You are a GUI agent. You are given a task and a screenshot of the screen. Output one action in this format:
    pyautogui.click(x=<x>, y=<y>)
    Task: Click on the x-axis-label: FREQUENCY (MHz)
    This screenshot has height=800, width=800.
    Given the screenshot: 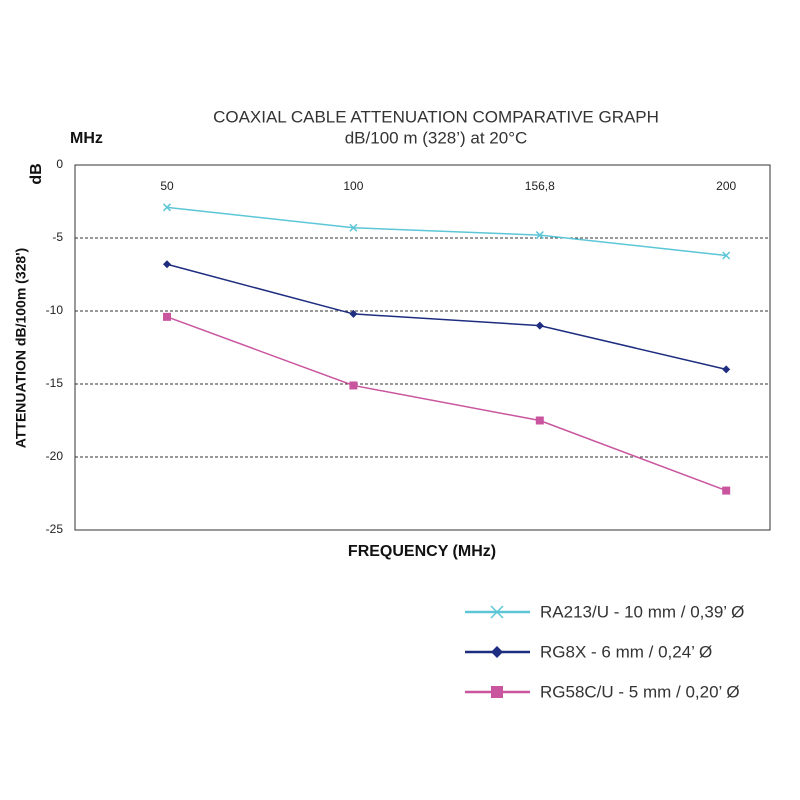 What is the action you would take?
    pyautogui.click(x=422, y=551)
    